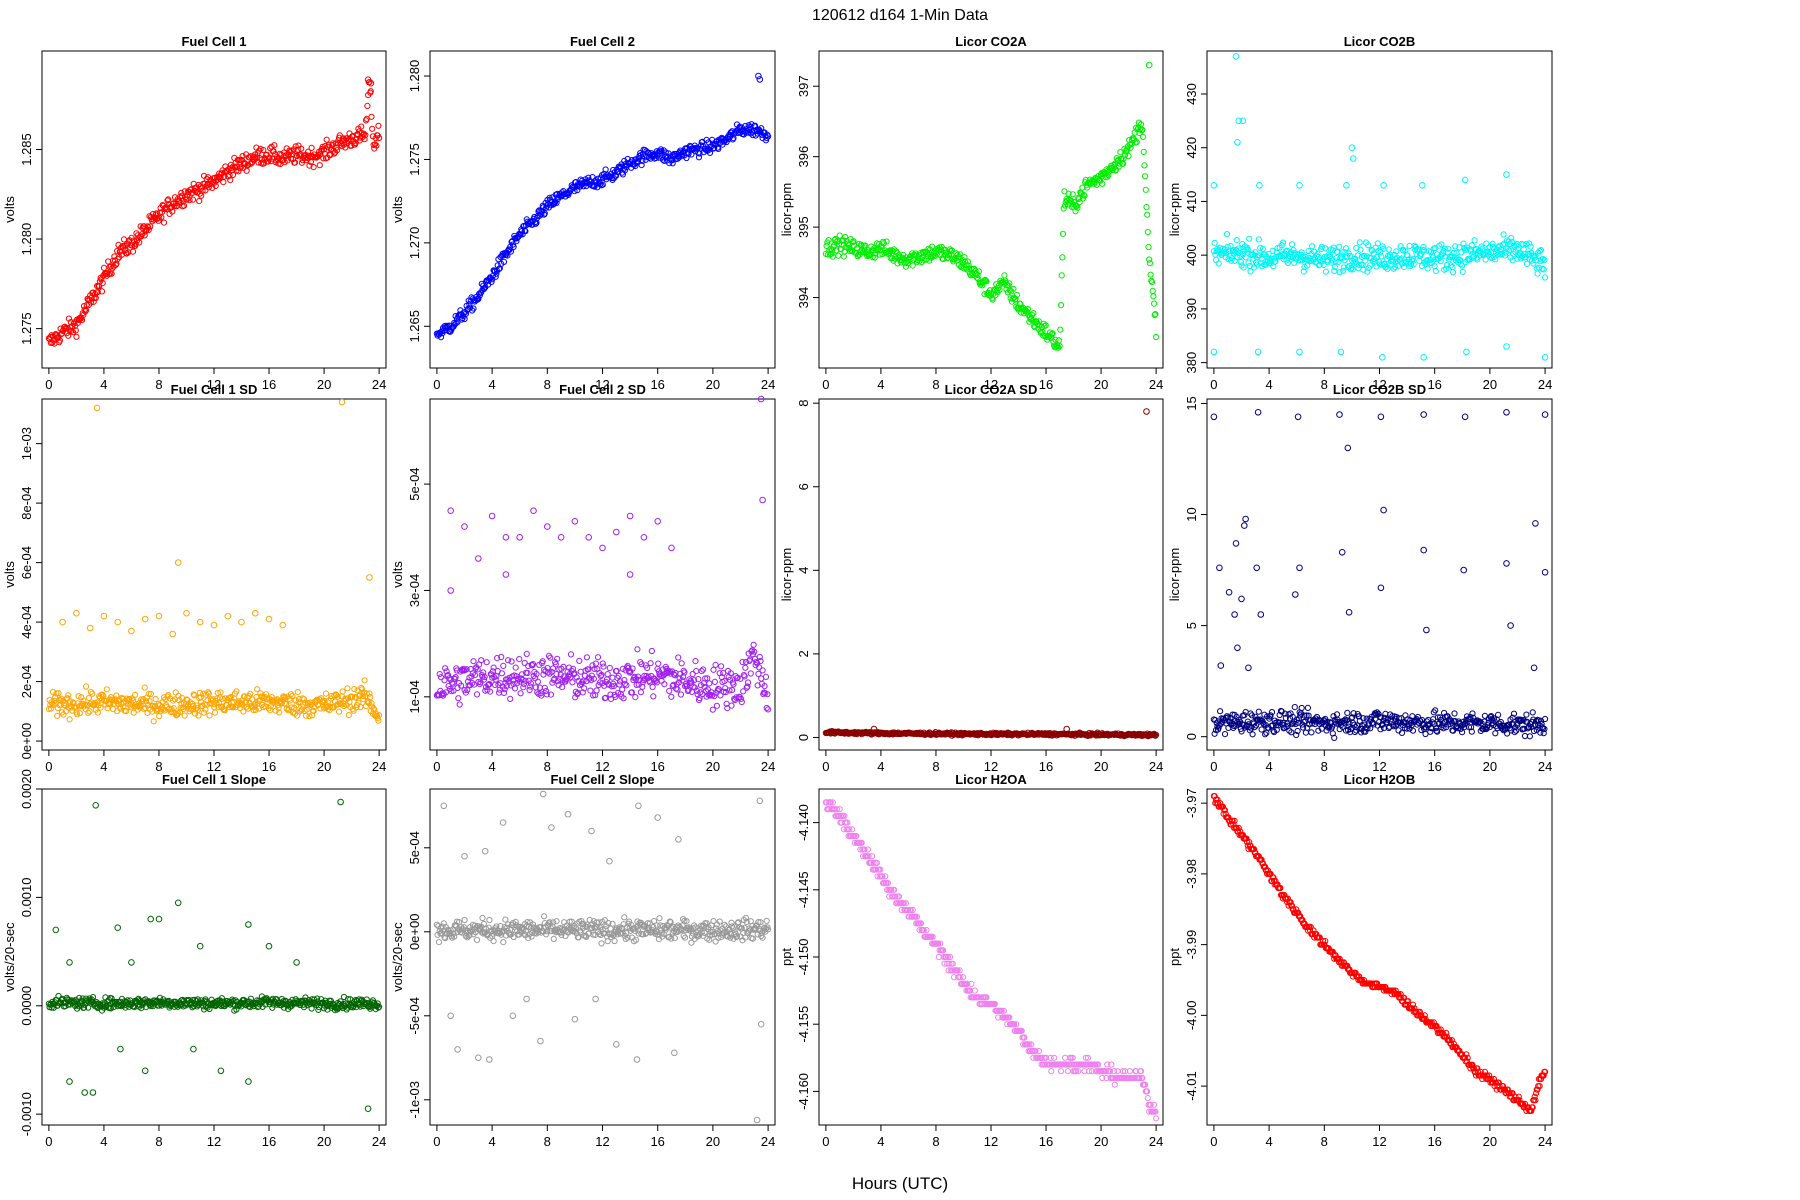  What do you see at coordinates (215, 380) in the screenshot?
I see `x-axis: 0 4 8 12 16 20 24` at bounding box center [215, 380].